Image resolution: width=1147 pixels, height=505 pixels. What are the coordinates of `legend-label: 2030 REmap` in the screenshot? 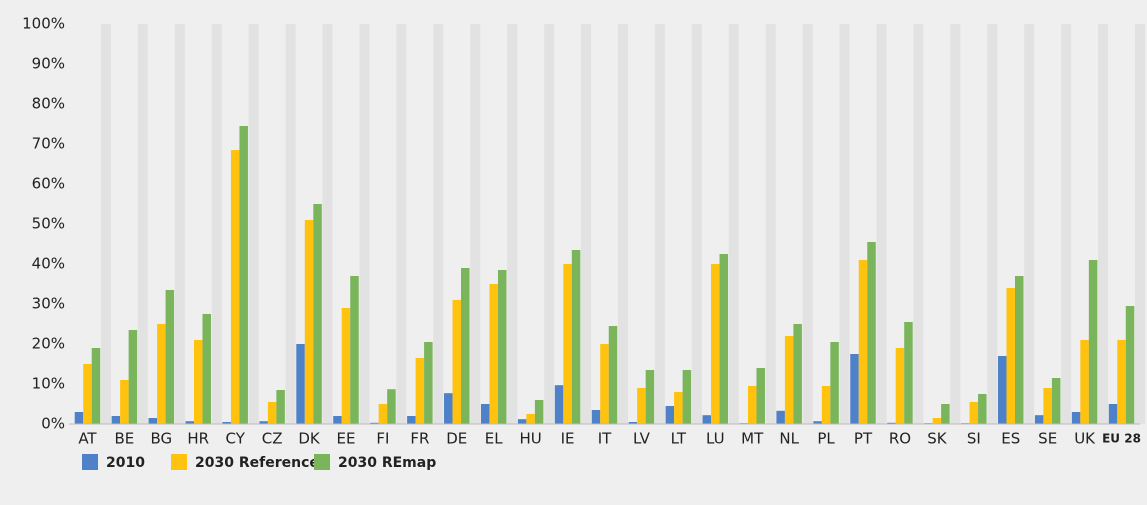 It's located at (387, 463).